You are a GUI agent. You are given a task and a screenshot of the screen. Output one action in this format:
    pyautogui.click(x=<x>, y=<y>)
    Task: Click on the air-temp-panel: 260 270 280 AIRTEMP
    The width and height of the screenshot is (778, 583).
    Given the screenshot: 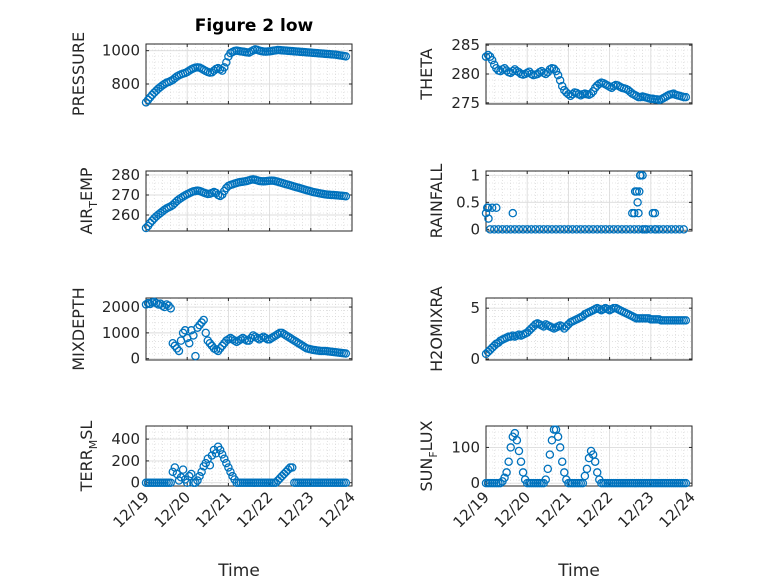 What is the action you would take?
    pyautogui.click(x=215, y=200)
    